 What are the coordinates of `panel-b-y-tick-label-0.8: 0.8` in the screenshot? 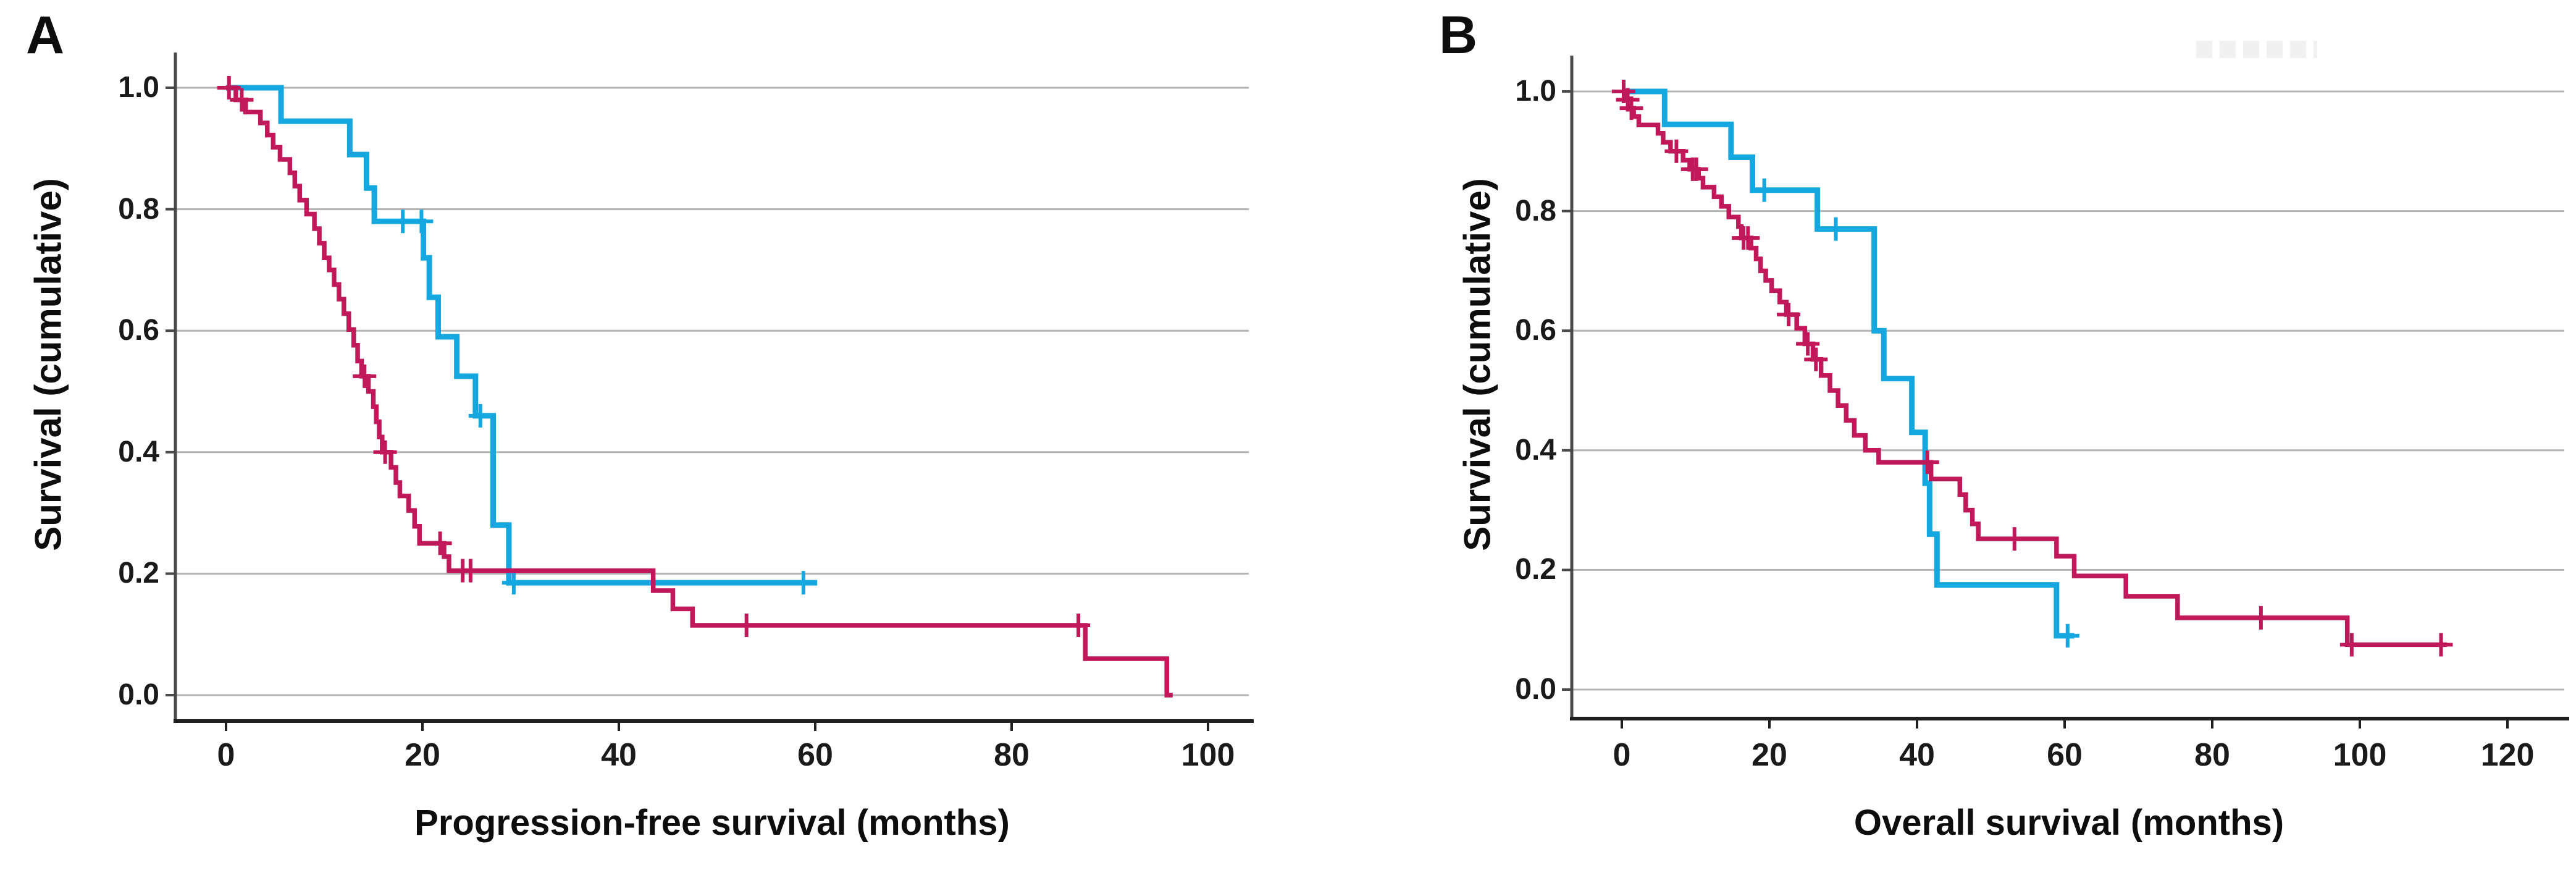 It's located at (1535, 210).